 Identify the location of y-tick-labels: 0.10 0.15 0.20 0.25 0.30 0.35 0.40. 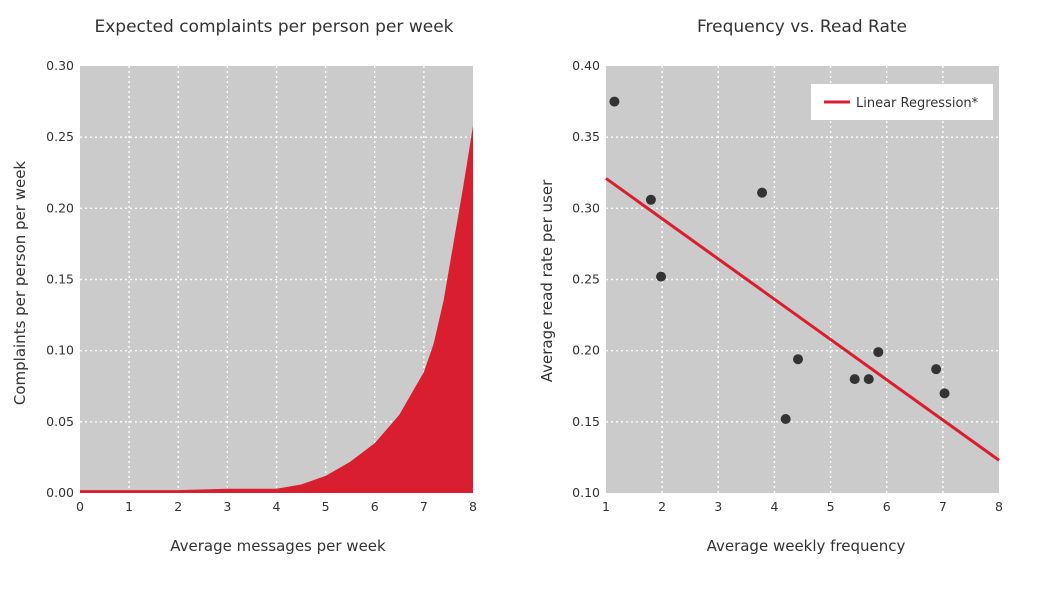
(586, 279).